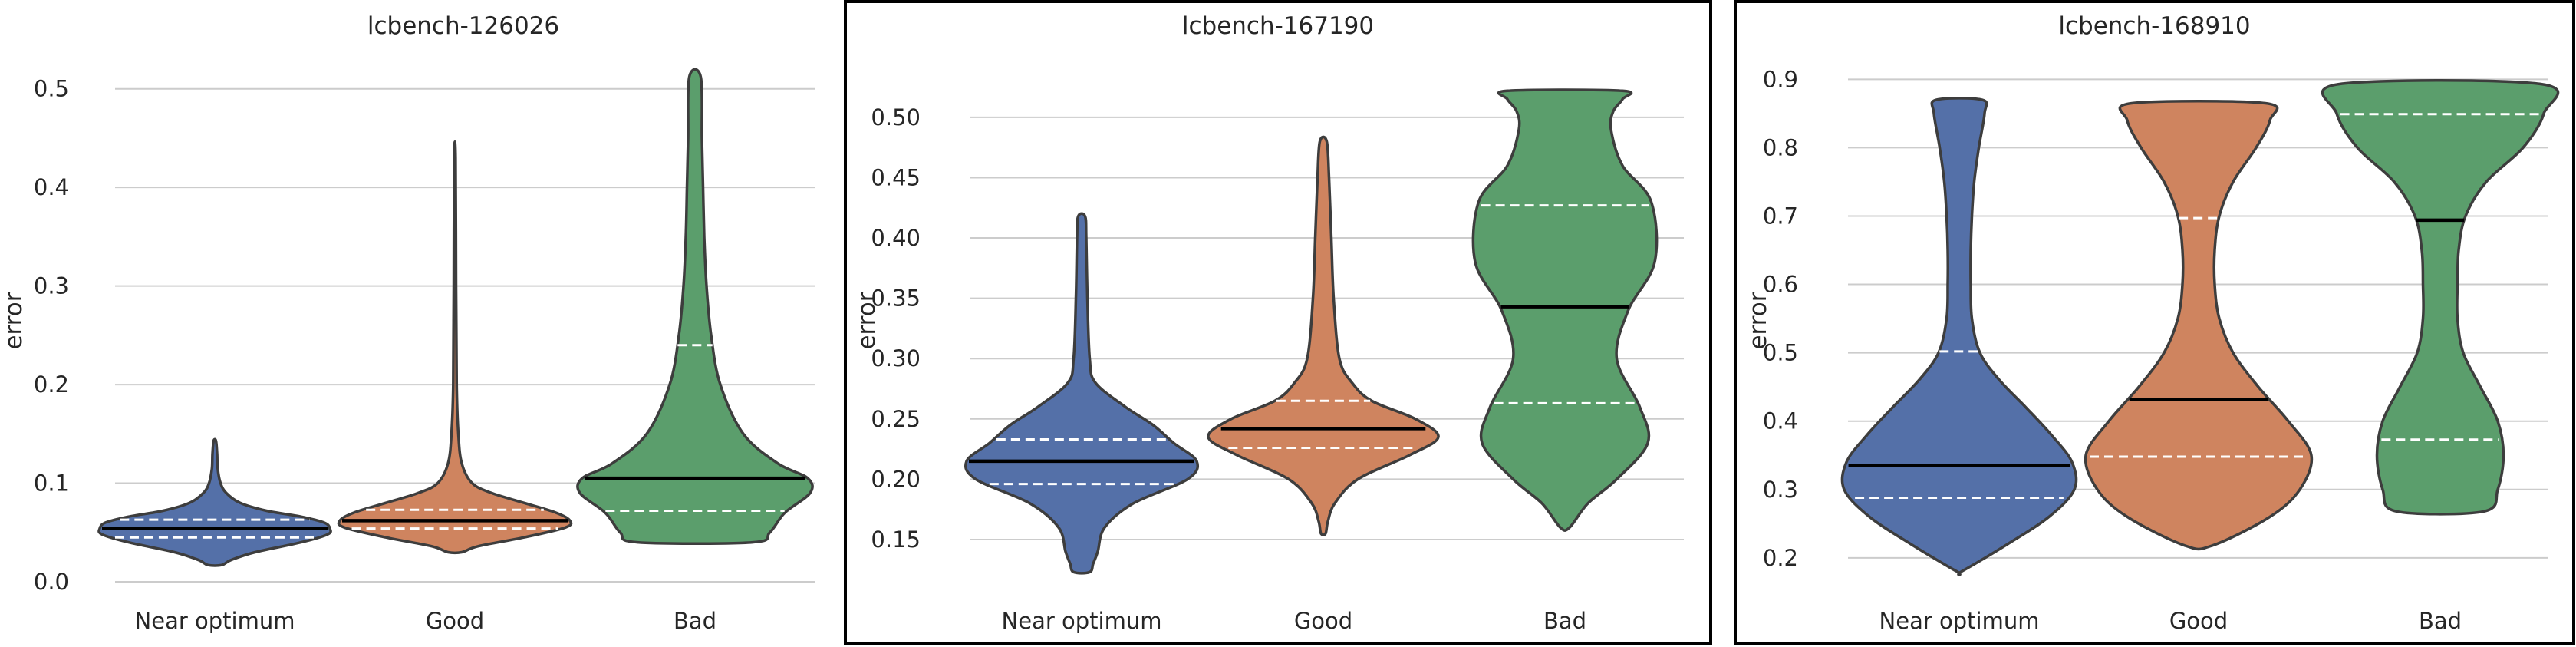 This screenshot has height=647, width=2576. I want to click on y-tick-label: 0.35, so click(896, 299).